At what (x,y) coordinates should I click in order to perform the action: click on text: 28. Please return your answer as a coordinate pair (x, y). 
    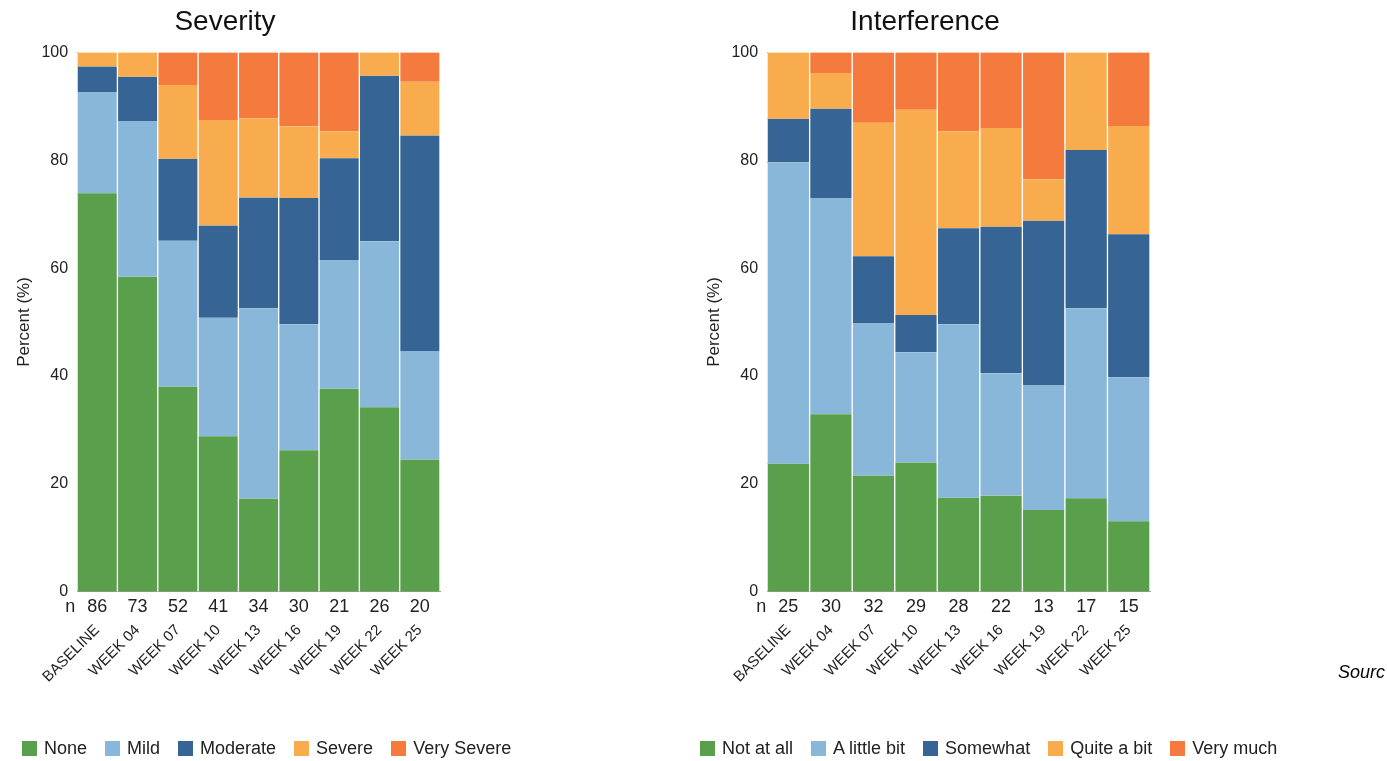
    Looking at the image, I should click on (958, 606).